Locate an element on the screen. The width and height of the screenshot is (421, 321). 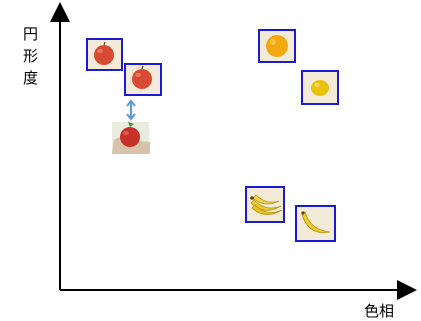
banana-icon is located at coordinates (316, 222).